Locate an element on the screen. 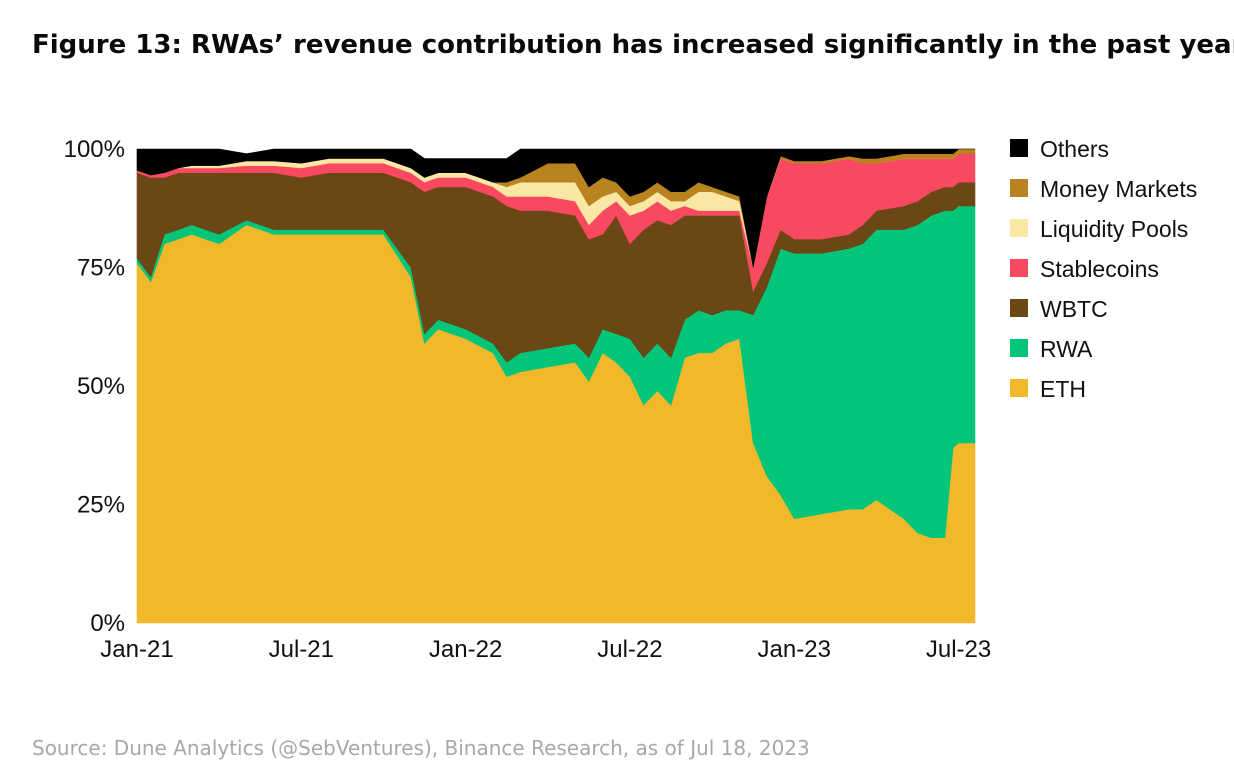 The image size is (1234, 782). x-tick-label: Jul-22 is located at coordinates (629, 649).